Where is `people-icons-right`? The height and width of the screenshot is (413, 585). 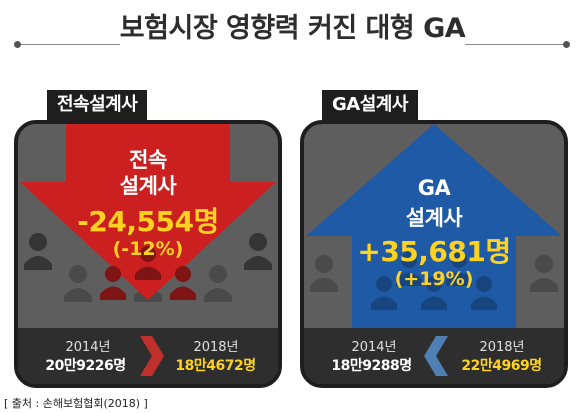
people-icons-right is located at coordinates (434, 273).